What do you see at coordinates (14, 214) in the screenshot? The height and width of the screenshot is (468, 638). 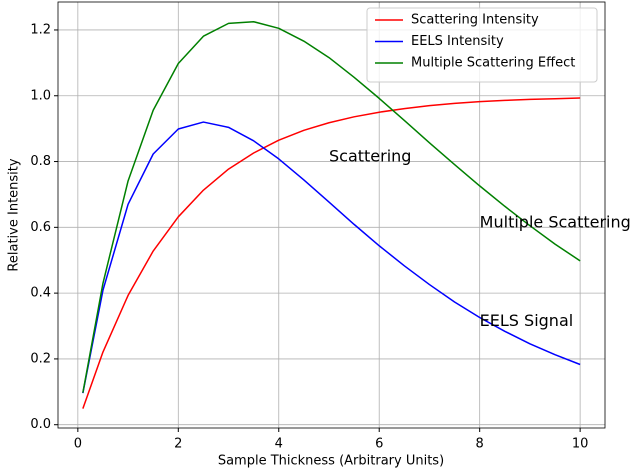 I see `y-axis-label: Relative Intensity` at bounding box center [14, 214].